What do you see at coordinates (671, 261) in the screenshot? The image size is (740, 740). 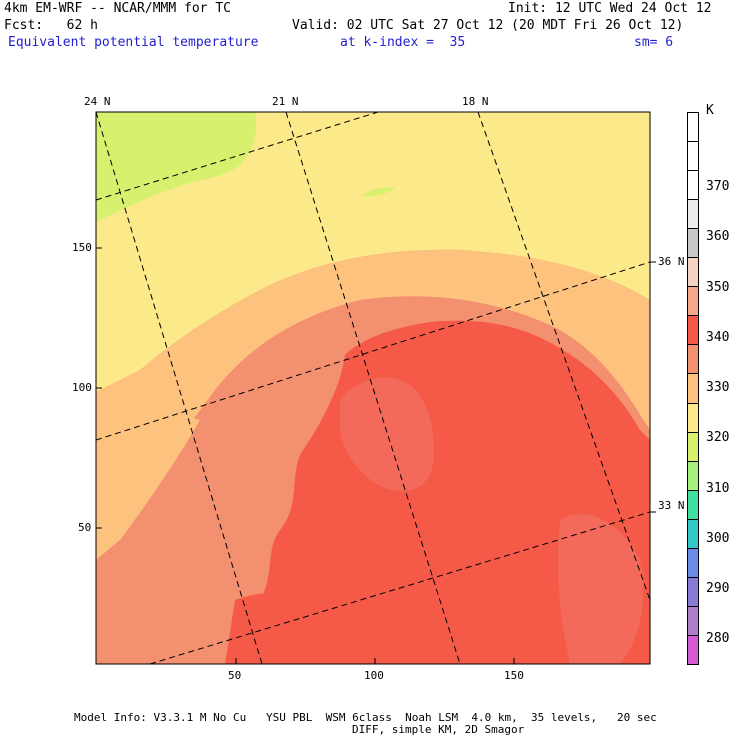 I see `lat-label-36n: 36 N` at bounding box center [671, 261].